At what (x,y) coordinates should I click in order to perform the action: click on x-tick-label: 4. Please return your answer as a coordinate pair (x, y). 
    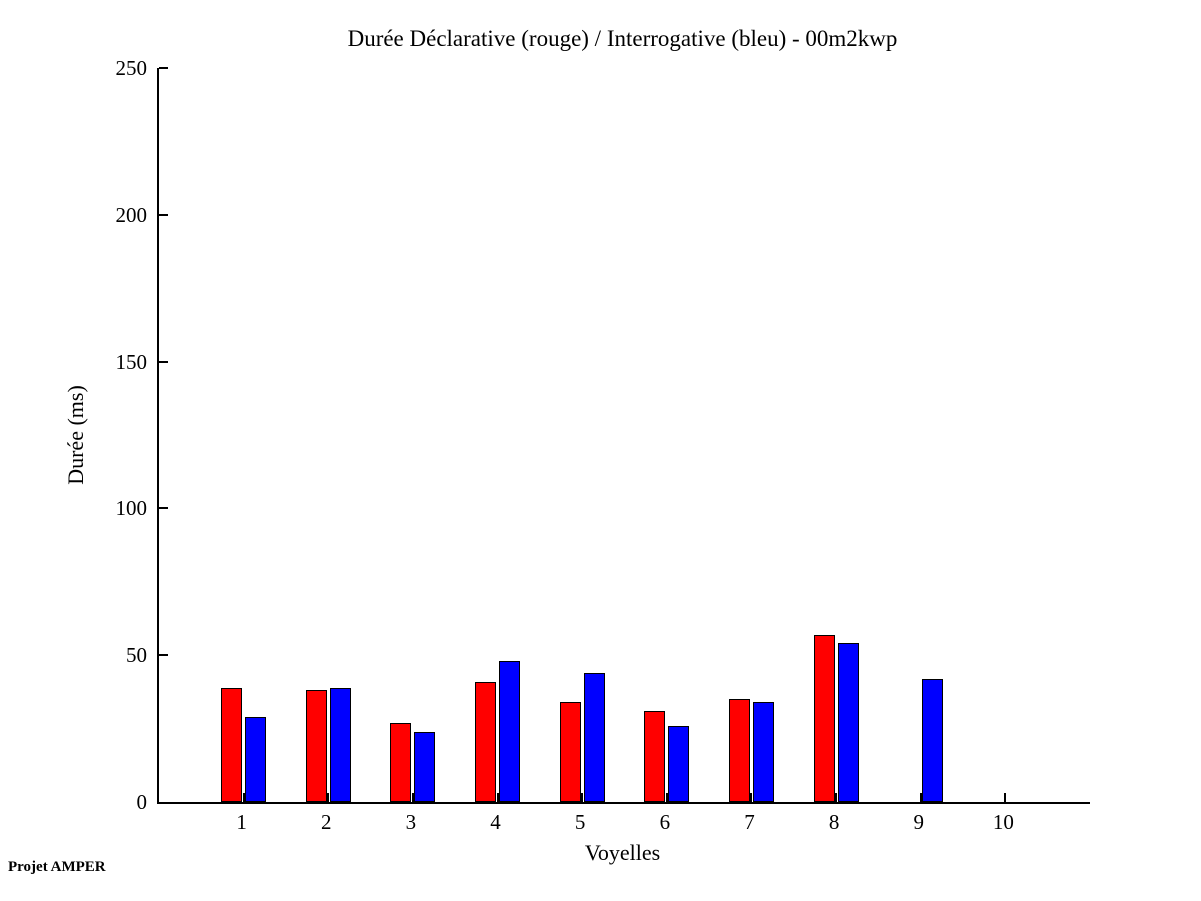
    Looking at the image, I should click on (495, 822).